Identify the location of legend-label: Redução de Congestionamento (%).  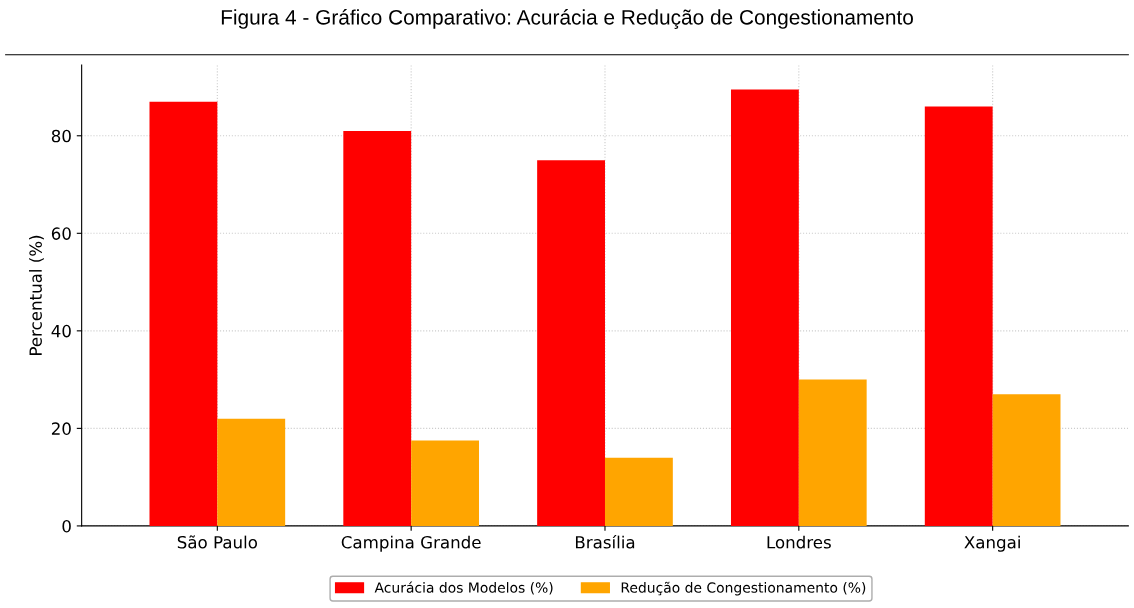
(743, 588).